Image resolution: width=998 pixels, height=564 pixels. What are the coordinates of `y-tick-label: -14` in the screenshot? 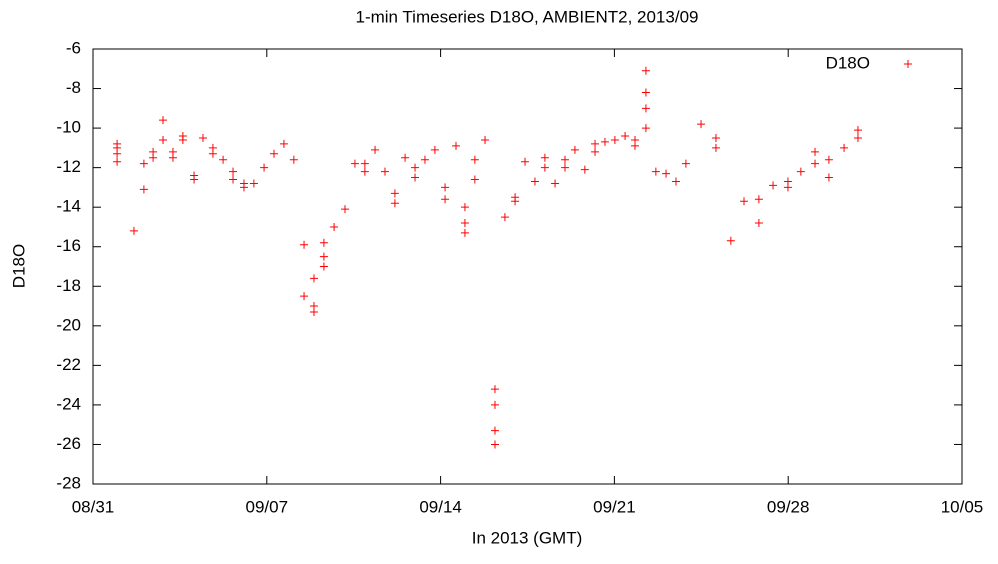 It's located at (68, 206).